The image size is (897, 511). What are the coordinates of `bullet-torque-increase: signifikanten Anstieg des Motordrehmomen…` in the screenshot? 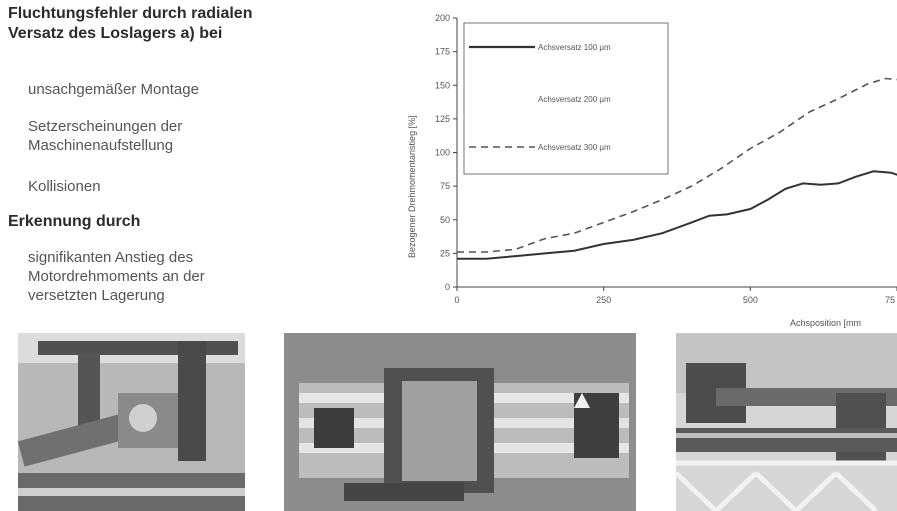 It's located at (116, 276).